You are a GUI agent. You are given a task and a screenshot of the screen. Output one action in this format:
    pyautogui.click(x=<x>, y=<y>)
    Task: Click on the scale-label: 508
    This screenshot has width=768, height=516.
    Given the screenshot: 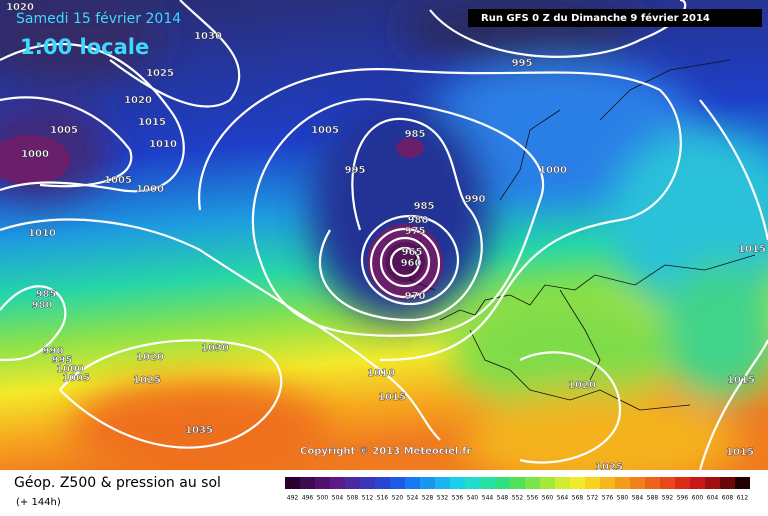 What is the action you would take?
    pyautogui.click(x=353, y=498)
    